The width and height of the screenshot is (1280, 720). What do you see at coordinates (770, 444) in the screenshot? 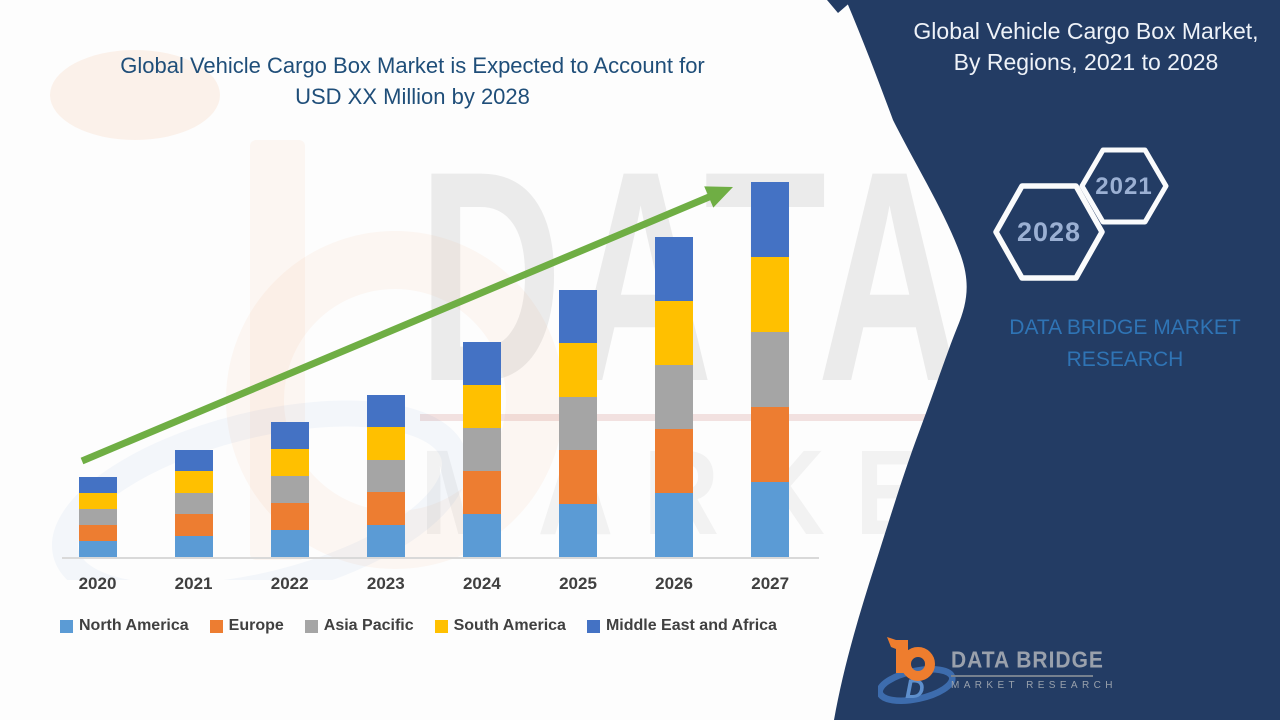
I see `bar-segment-2027-europe` at bounding box center [770, 444].